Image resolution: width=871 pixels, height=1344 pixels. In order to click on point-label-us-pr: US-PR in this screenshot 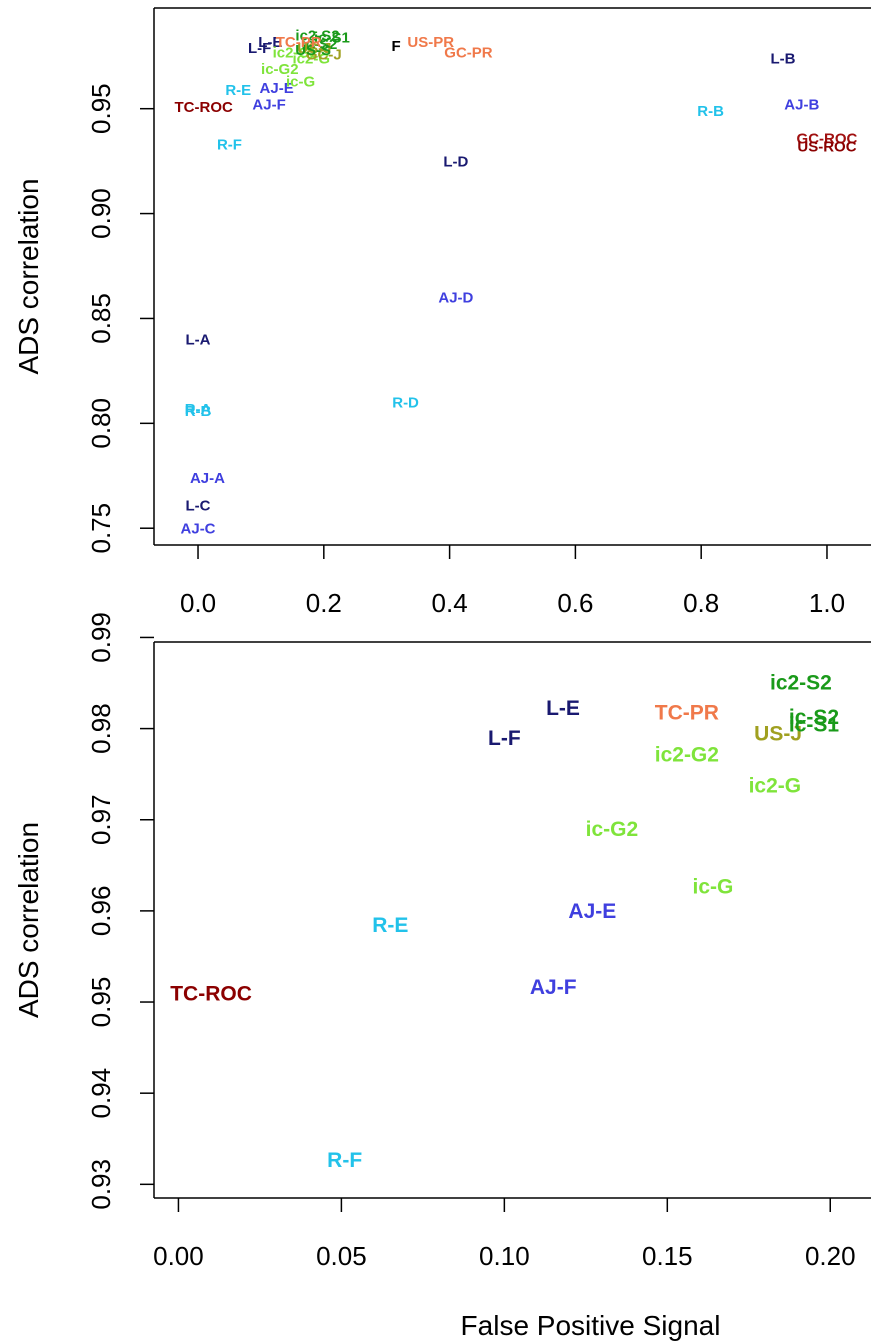, I will do `click(430, 42)`.